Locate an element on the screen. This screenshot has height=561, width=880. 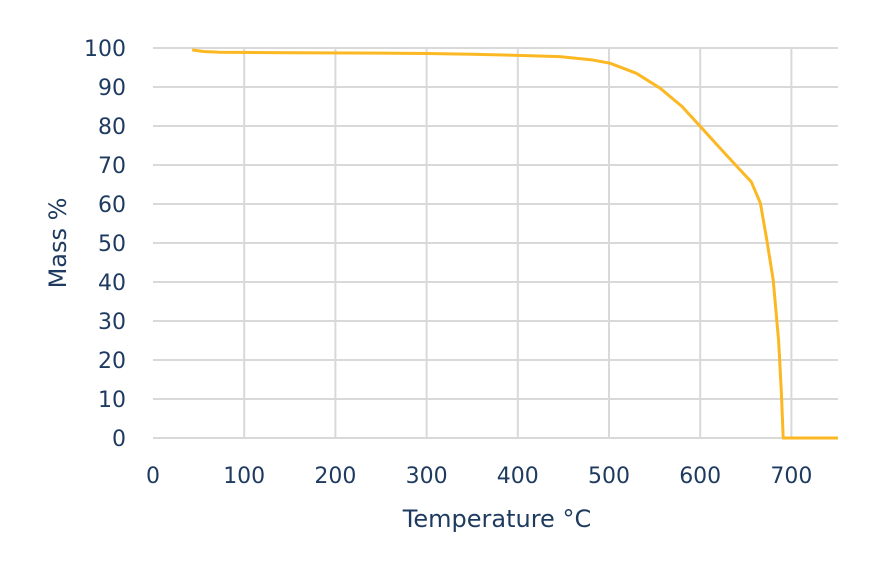
y-tick-label: 50 is located at coordinates (112, 244).